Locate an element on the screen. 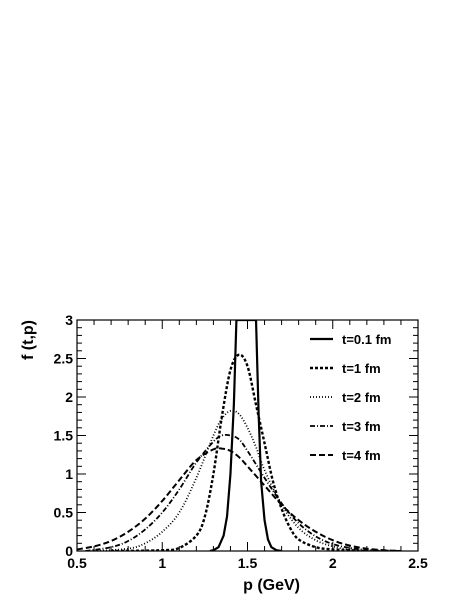  x-tick-label: 0.5 is located at coordinates (77, 563).